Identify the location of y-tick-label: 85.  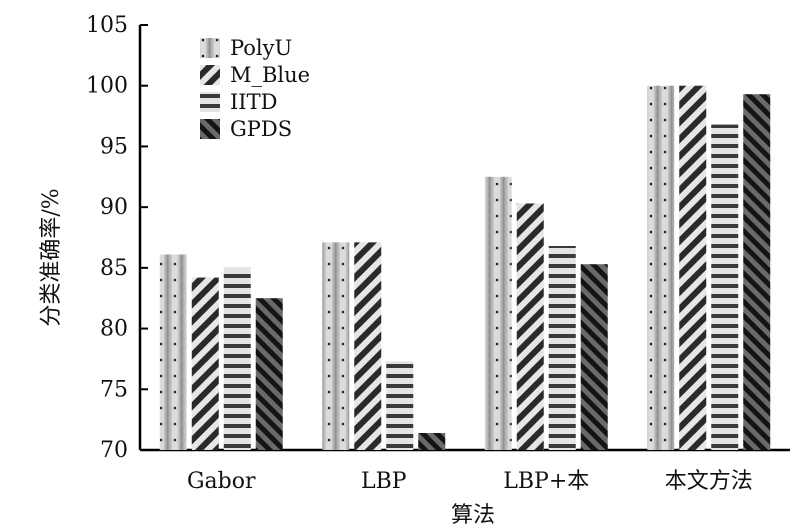
(114, 268).